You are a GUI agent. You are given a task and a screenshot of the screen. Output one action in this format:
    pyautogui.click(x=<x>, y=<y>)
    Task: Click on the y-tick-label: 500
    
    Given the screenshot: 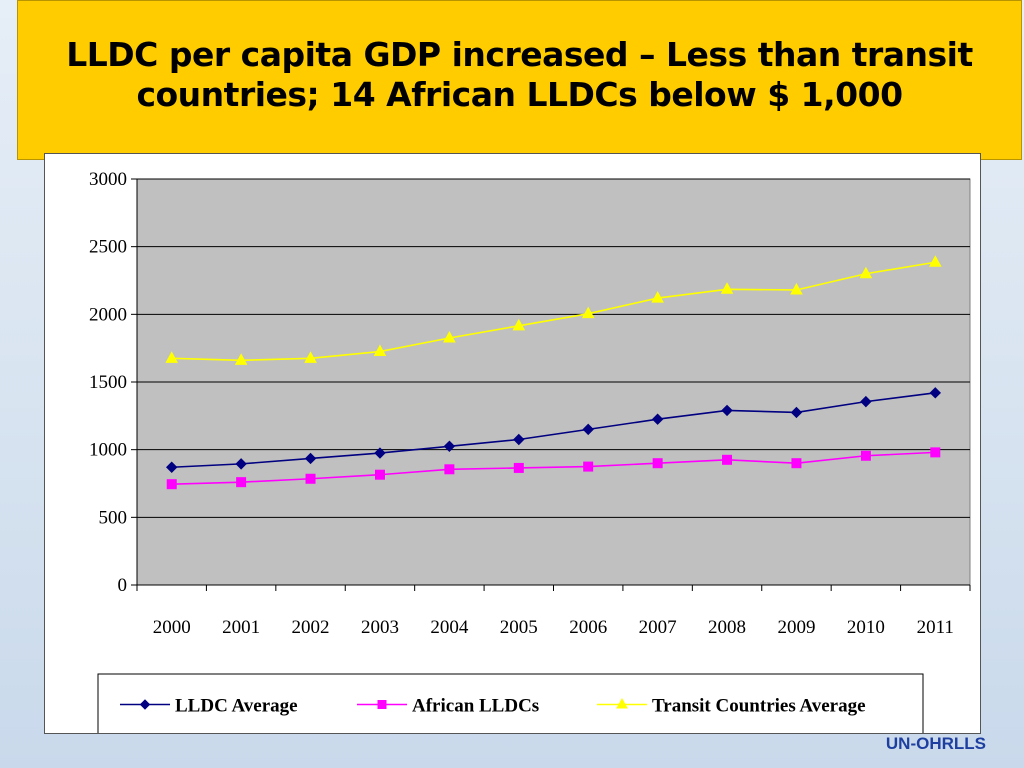 What is the action you would take?
    pyautogui.click(x=113, y=517)
    